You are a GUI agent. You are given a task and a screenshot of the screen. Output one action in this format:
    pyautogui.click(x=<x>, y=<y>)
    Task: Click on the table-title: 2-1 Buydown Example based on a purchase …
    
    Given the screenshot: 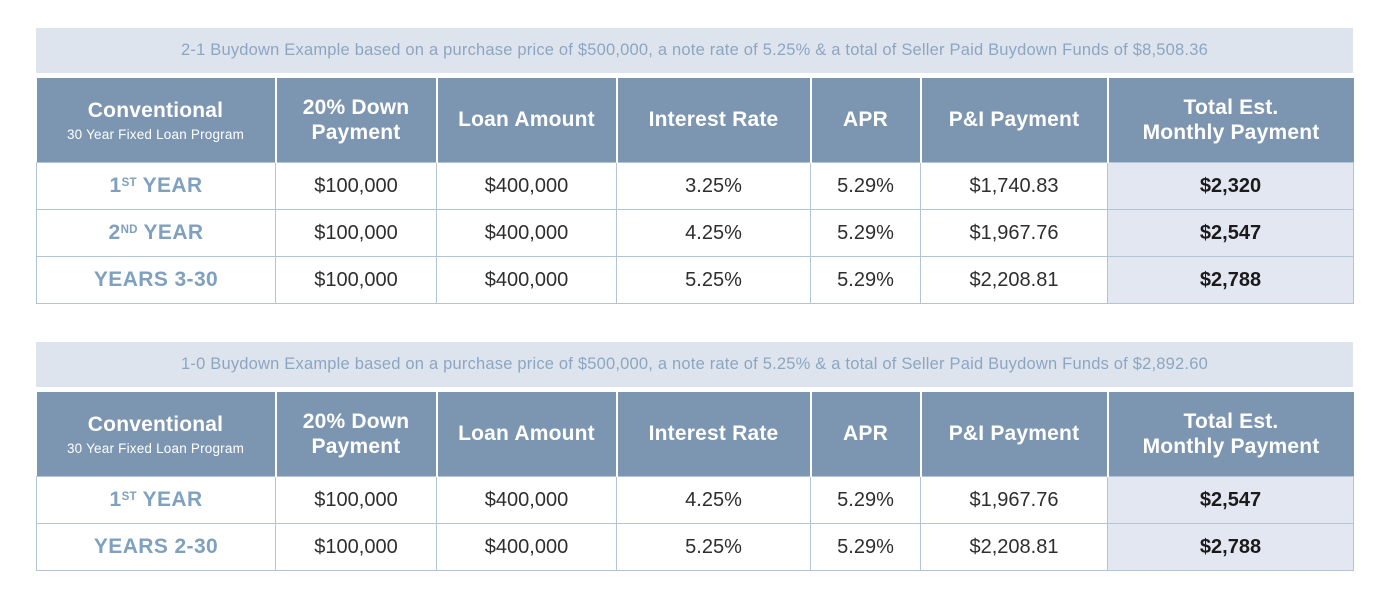 What is the action you would take?
    pyautogui.click(x=694, y=50)
    